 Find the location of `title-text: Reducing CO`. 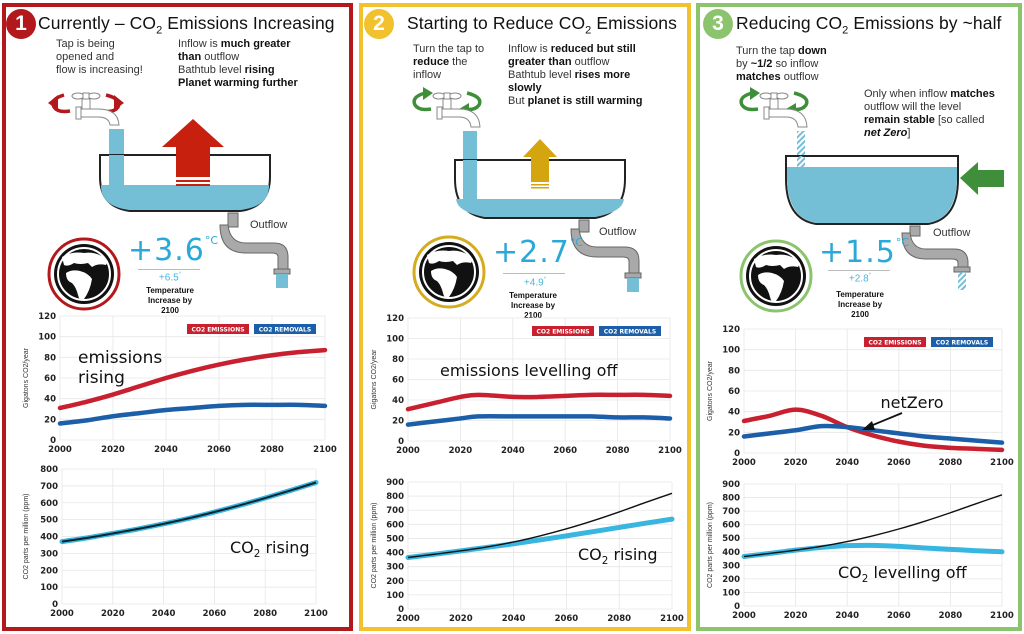

title-text: Reducing CO is located at coordinates (789, 23).